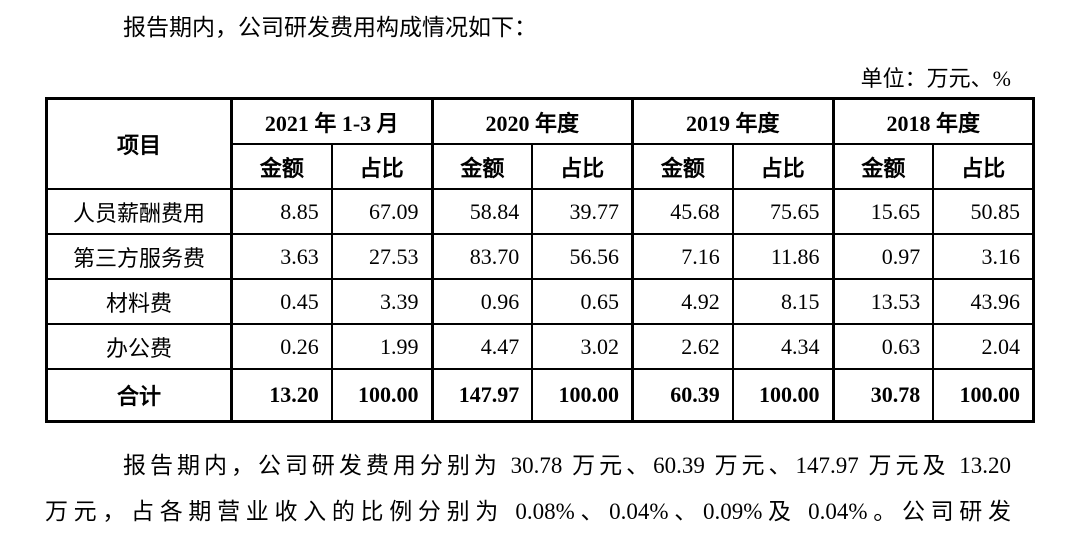  Describe the element at coordinates (139, 143) in the screenshot. I see `header-item: 项目` at that location.